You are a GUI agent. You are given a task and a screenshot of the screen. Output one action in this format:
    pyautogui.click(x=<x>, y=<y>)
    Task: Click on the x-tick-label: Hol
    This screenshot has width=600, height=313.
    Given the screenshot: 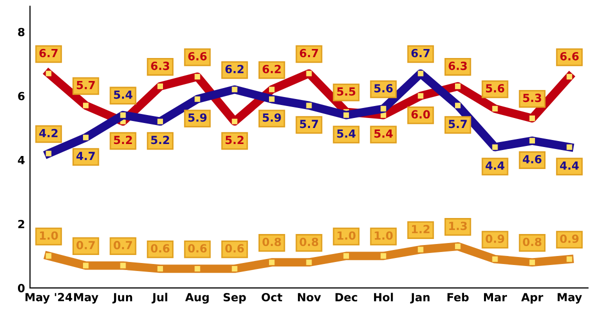 What is the action you would take?
    pyautogui.click(x=383, y=297)
    